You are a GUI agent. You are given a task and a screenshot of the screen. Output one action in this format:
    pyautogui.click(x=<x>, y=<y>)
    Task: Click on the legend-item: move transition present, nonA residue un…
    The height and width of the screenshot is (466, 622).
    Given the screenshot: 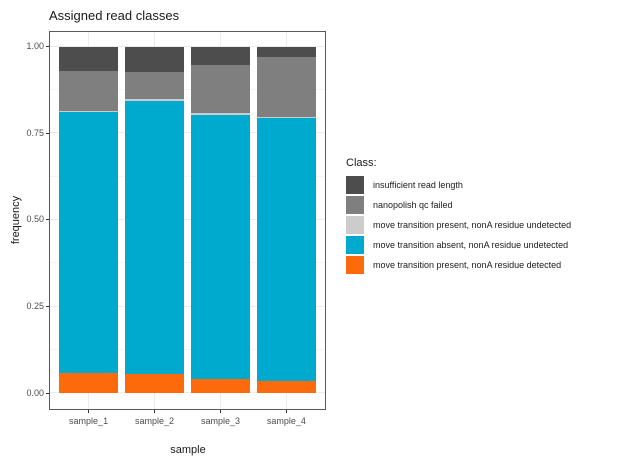 What is the action you would take?
    pyautogui.click(x=458, y=225)
    